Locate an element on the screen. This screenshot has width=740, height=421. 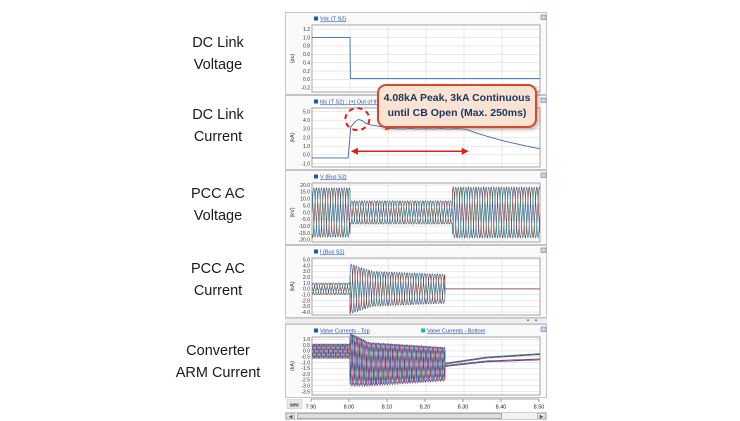
trace-pcc-ac-voltage-Vb is located at coordinates (426, 212).